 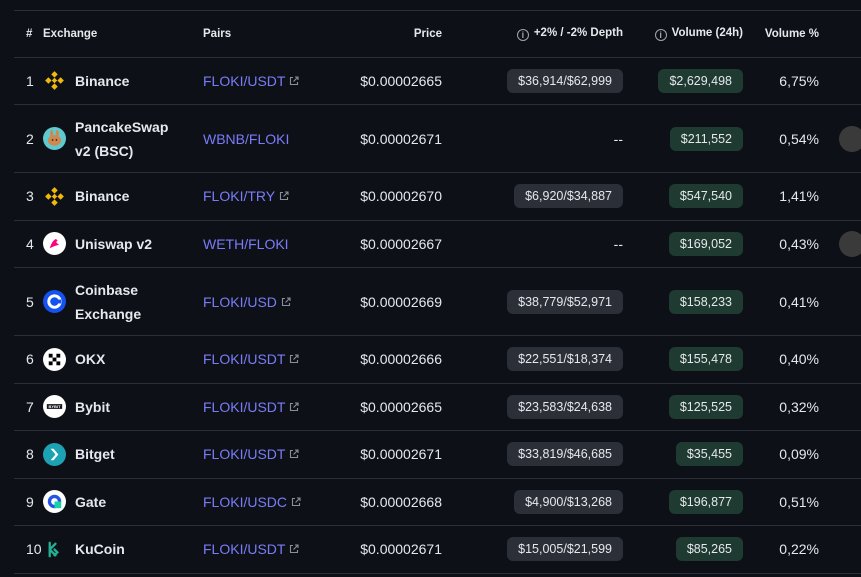 I want to click on pair-cell: WBNB/FLOKI, so click(x=261, y=138).